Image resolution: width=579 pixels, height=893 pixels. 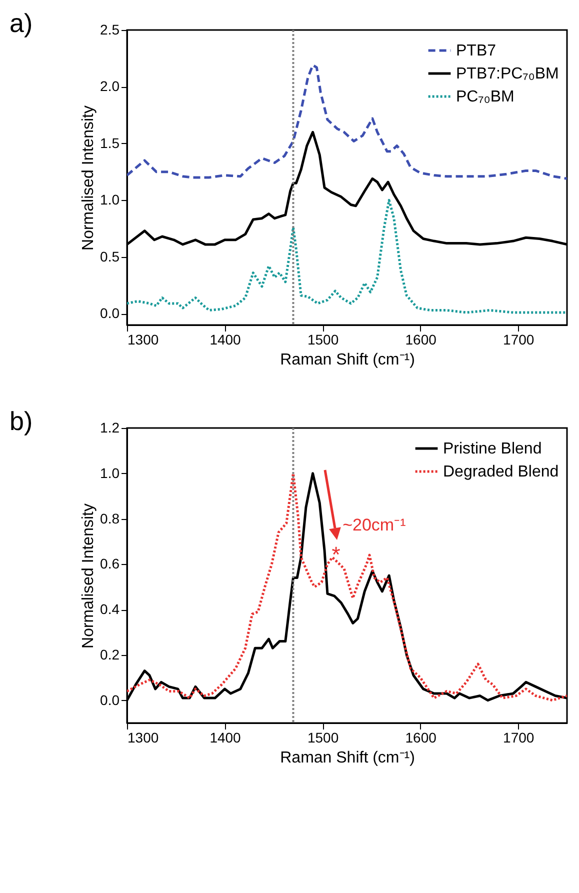 What do you see at coordinates (21, 23) in the screenshot?
I see `chart-title: a)` at bounding box center [21, 23].